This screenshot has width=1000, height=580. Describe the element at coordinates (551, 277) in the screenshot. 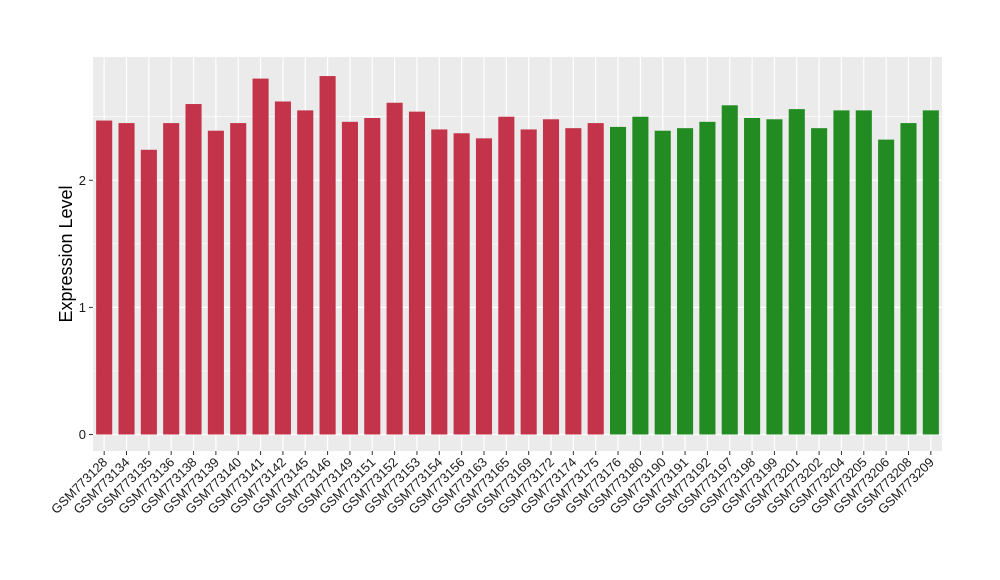

I see `bar-GSM773172` at that location.